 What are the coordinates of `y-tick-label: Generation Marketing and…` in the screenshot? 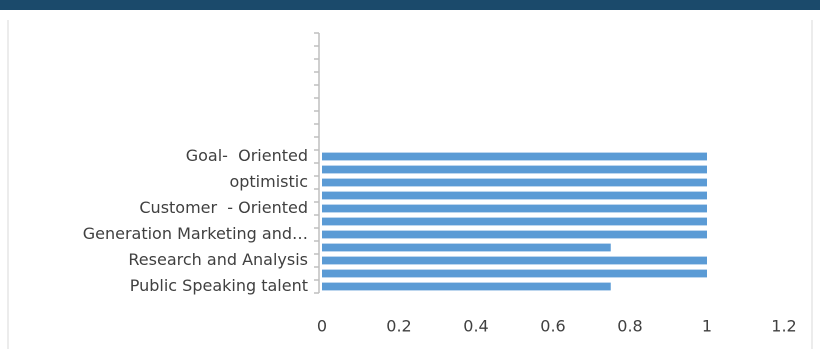 It's located at (195, 233).